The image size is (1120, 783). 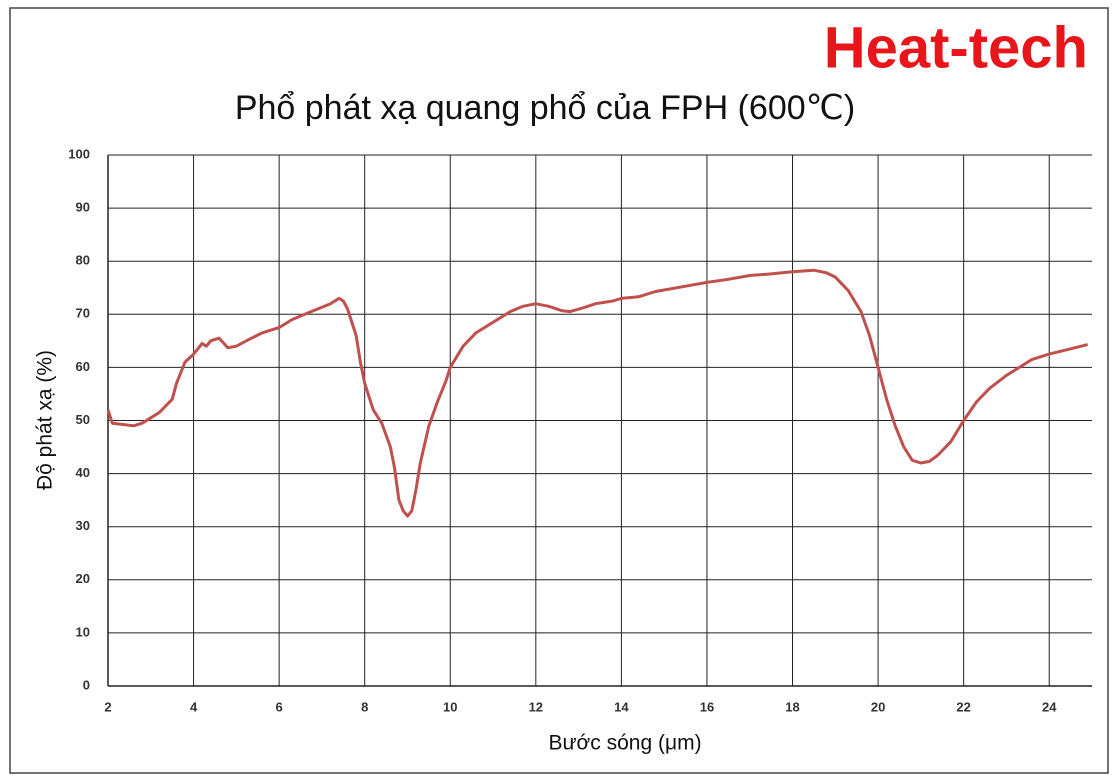 I want to click on x-tick-label: 22, so click(x=963, y=706).